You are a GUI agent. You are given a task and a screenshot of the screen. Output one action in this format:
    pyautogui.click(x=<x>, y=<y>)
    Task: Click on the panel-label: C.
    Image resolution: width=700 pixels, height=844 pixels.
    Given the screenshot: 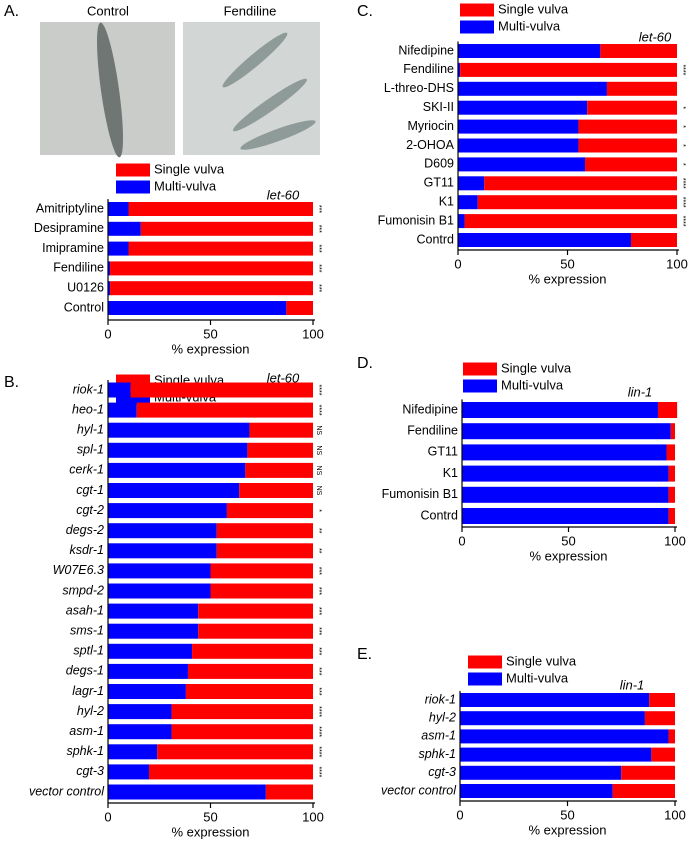 What is the action you would take?
    pyautogui.click(x=365, y=11)
    